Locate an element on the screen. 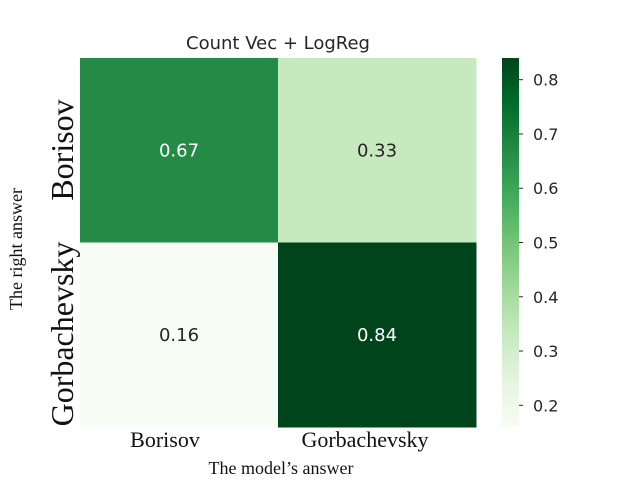  heatmap-cell-borisov-borisov is located at coordinates (179, 150).